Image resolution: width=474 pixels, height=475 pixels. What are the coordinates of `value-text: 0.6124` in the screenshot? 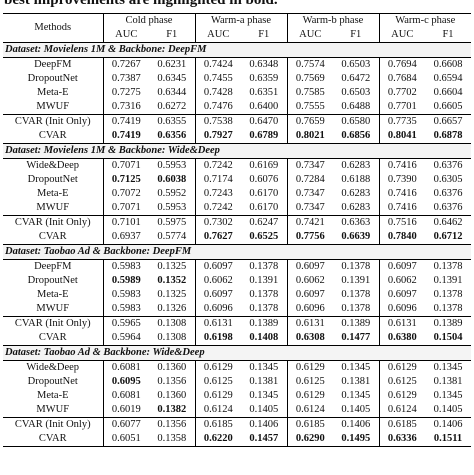 It's located at (402, 409).